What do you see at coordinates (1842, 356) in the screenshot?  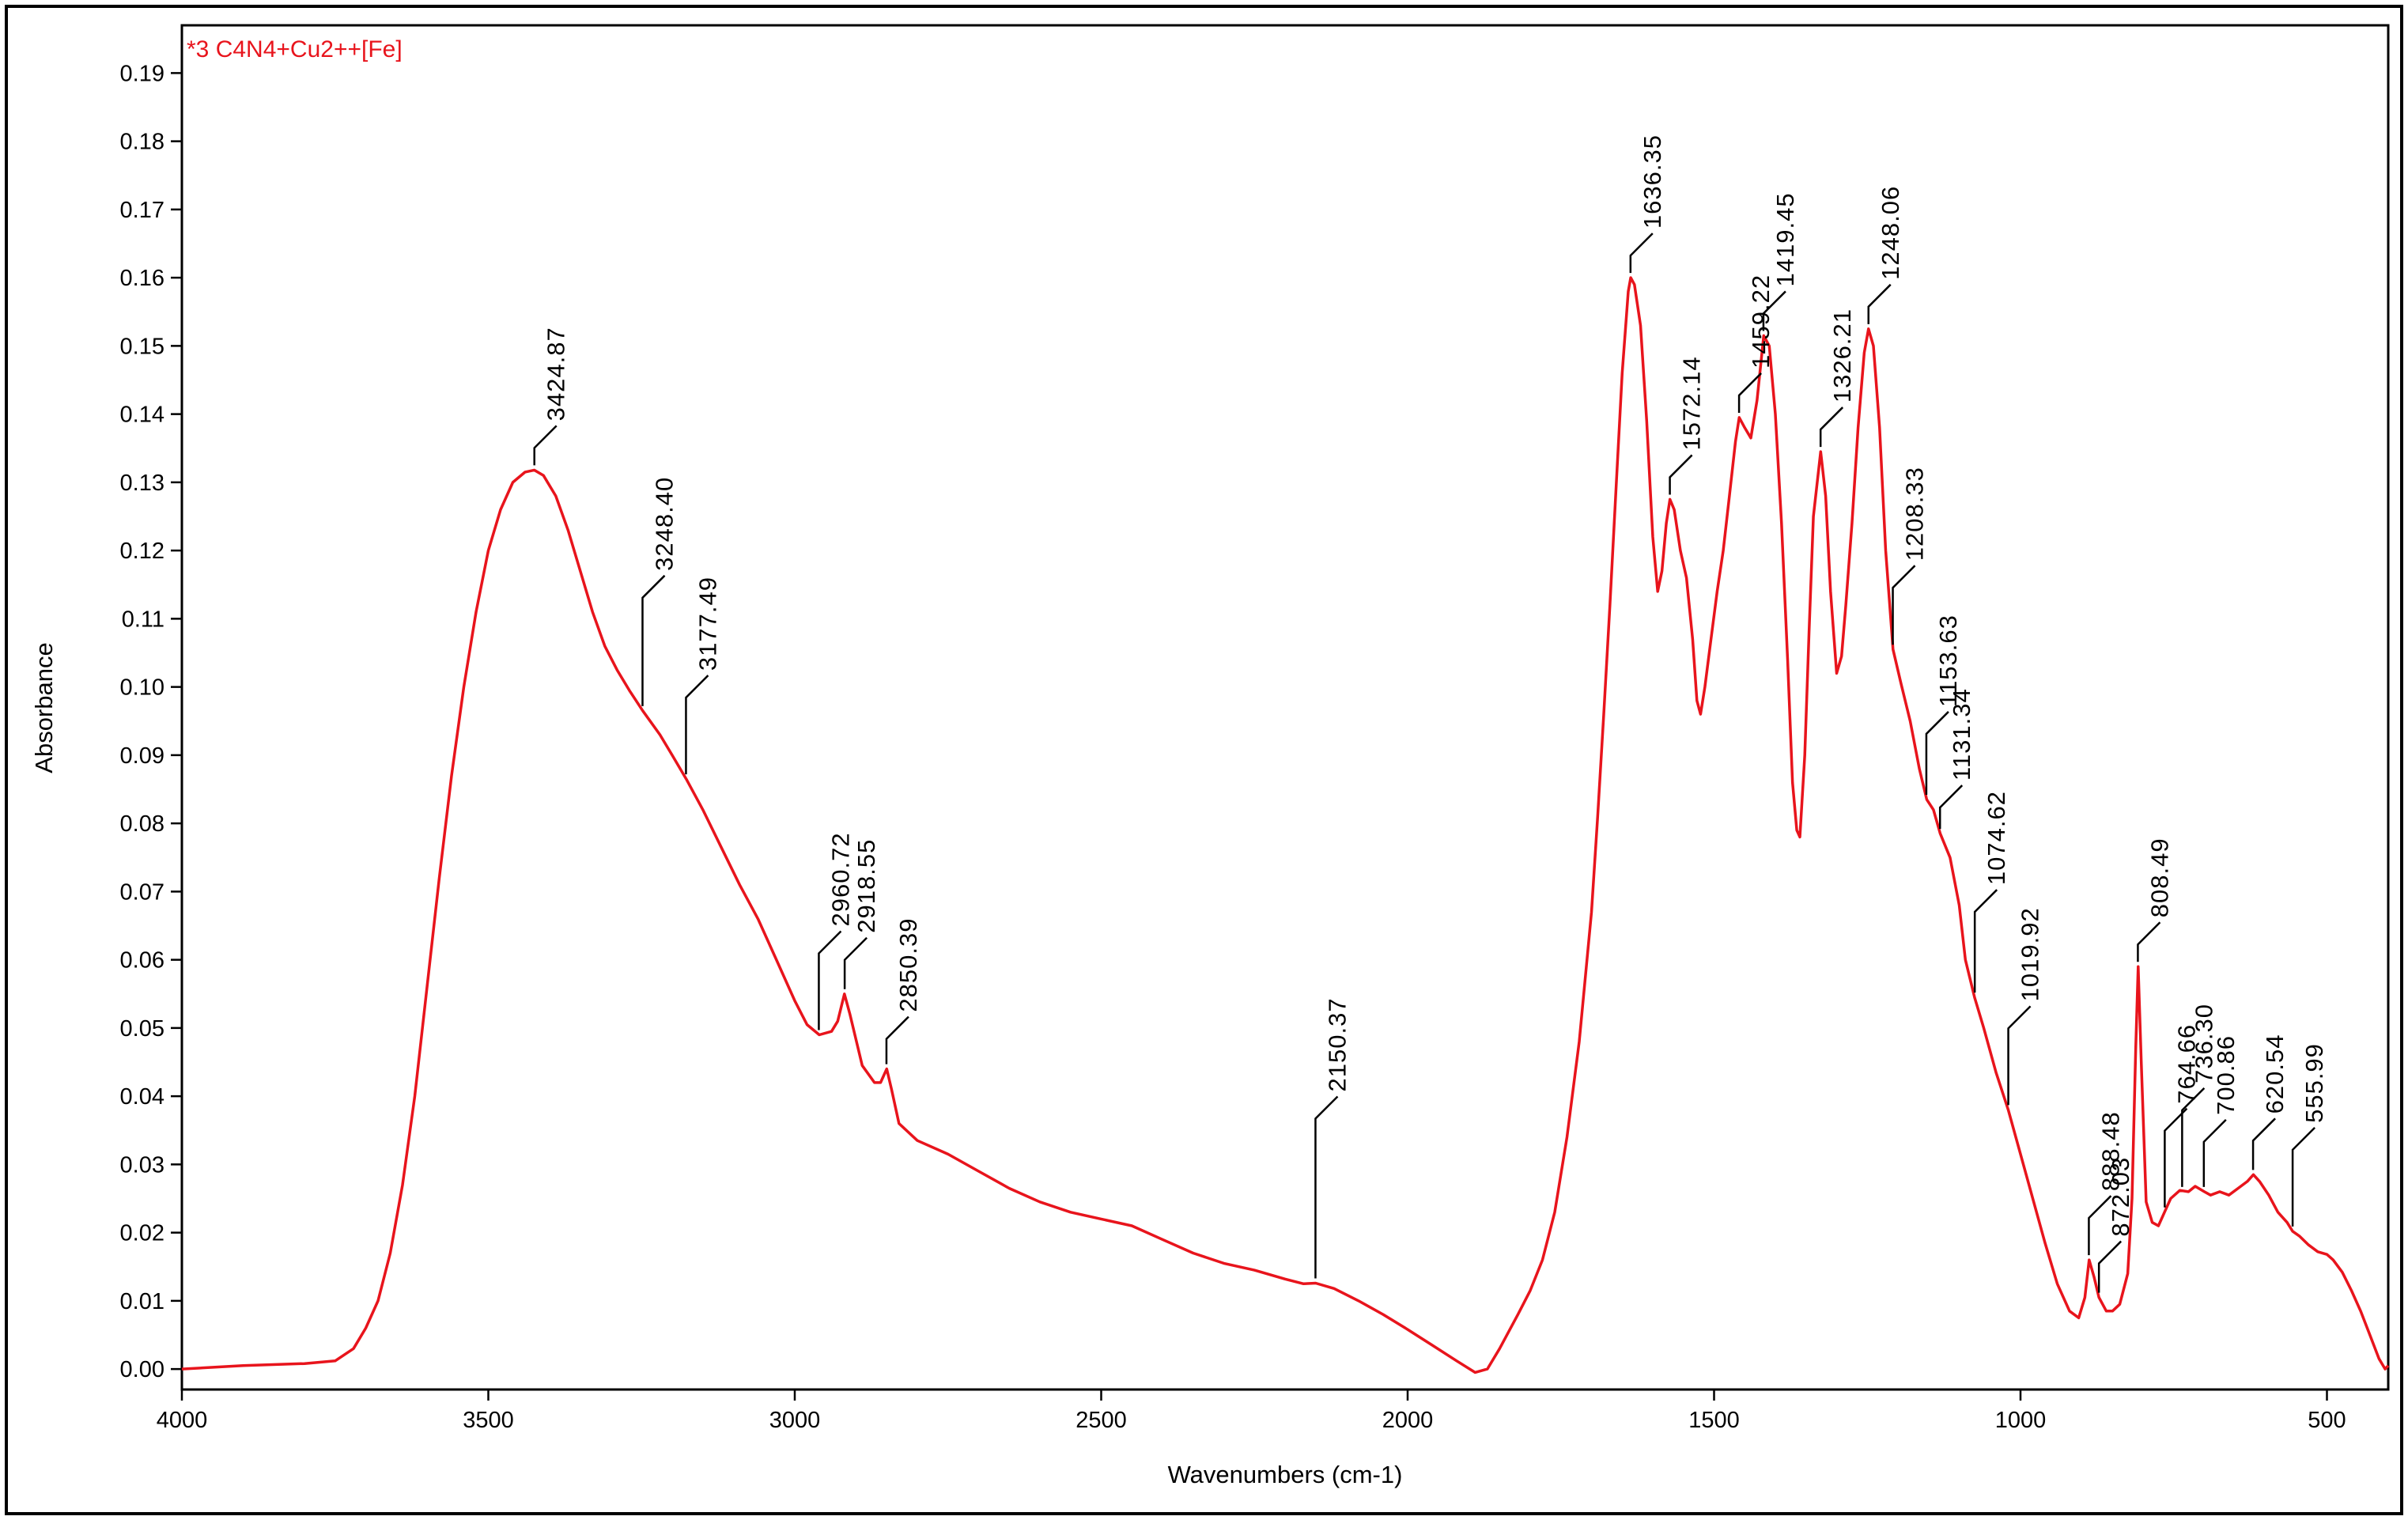 I see `peak-label: 1326.21` at bounding box center [1842, 356].